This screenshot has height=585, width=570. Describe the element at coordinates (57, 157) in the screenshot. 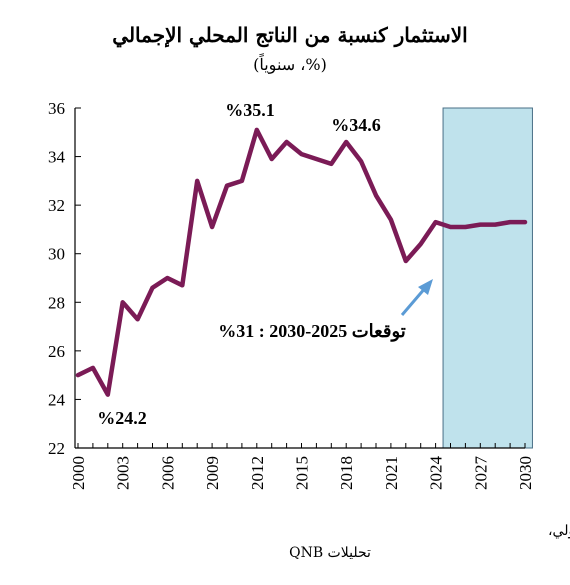

I see `y-tick-label: 34` at that location.